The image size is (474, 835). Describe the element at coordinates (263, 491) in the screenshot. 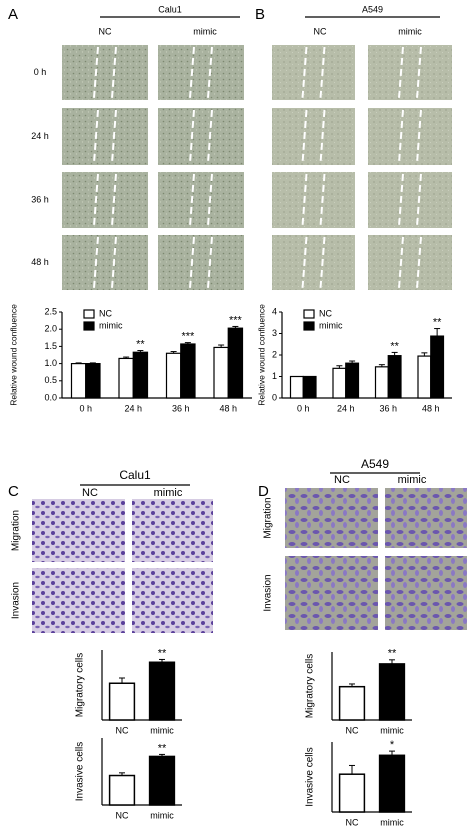

I see `panel-letter: D` at that location.